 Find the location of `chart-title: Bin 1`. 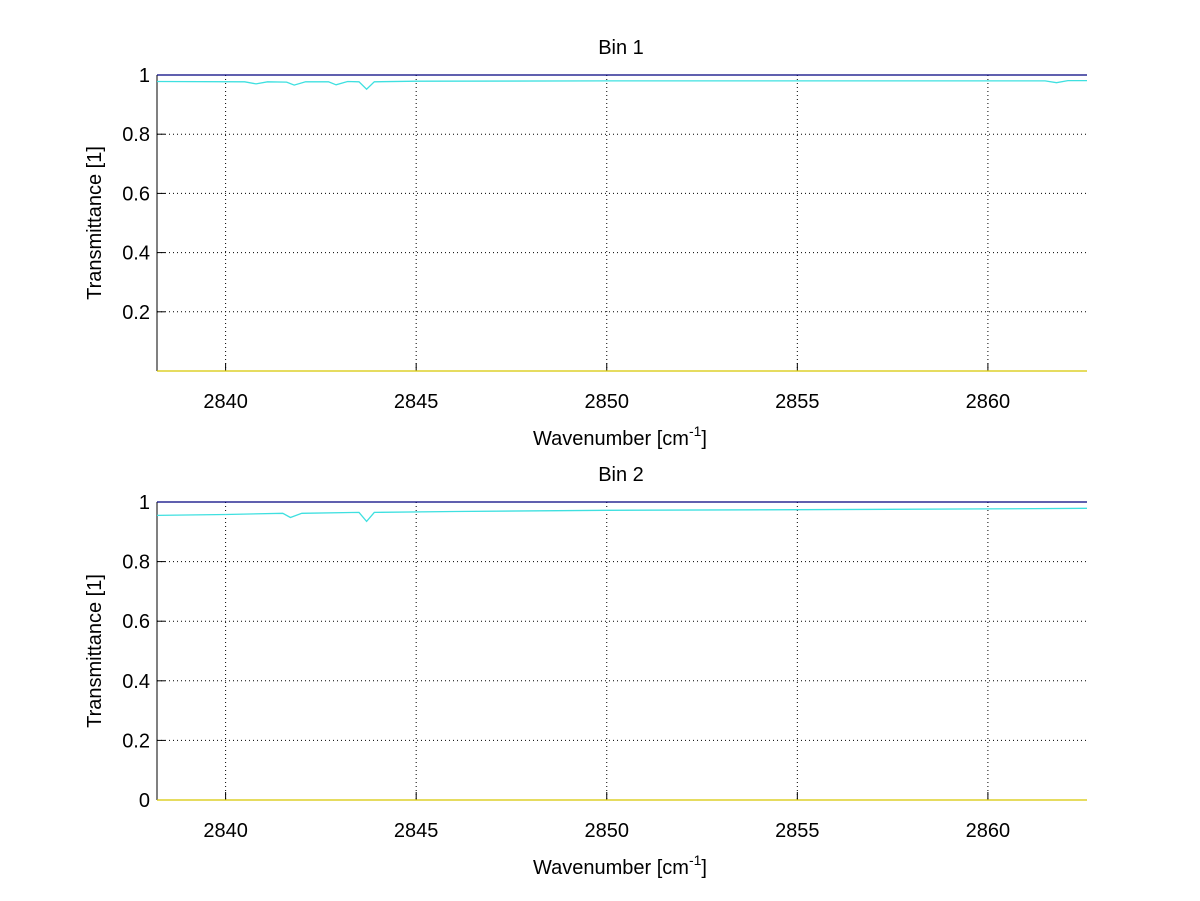

chart-title: Bin 1 is located at coordinates (621, 48).